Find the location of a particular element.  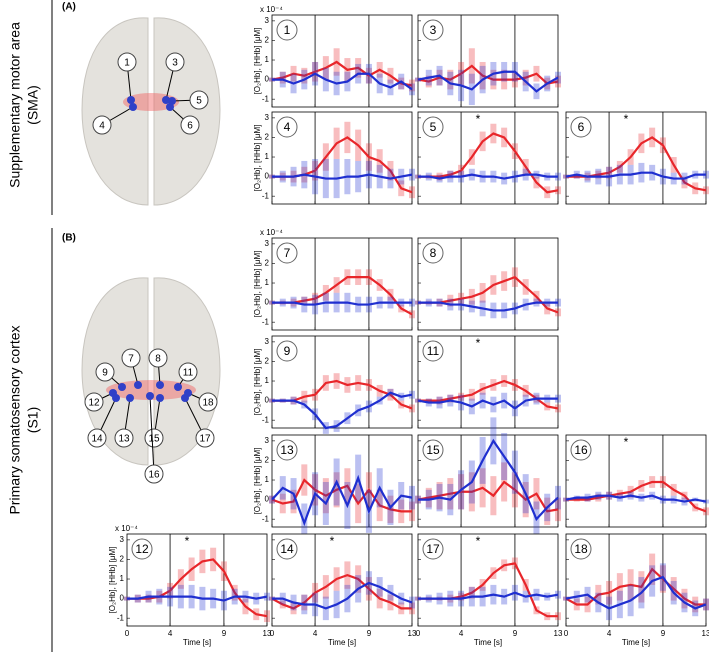

panel-title: 4 is located at coordinates (287, 127).